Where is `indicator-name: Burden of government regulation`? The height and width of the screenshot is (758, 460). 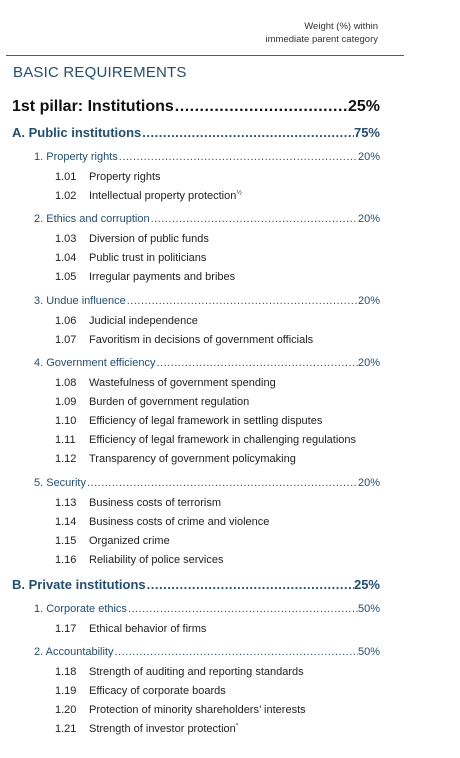 indicator-name: Burden of government regulation is located at coordinates (169, 402).